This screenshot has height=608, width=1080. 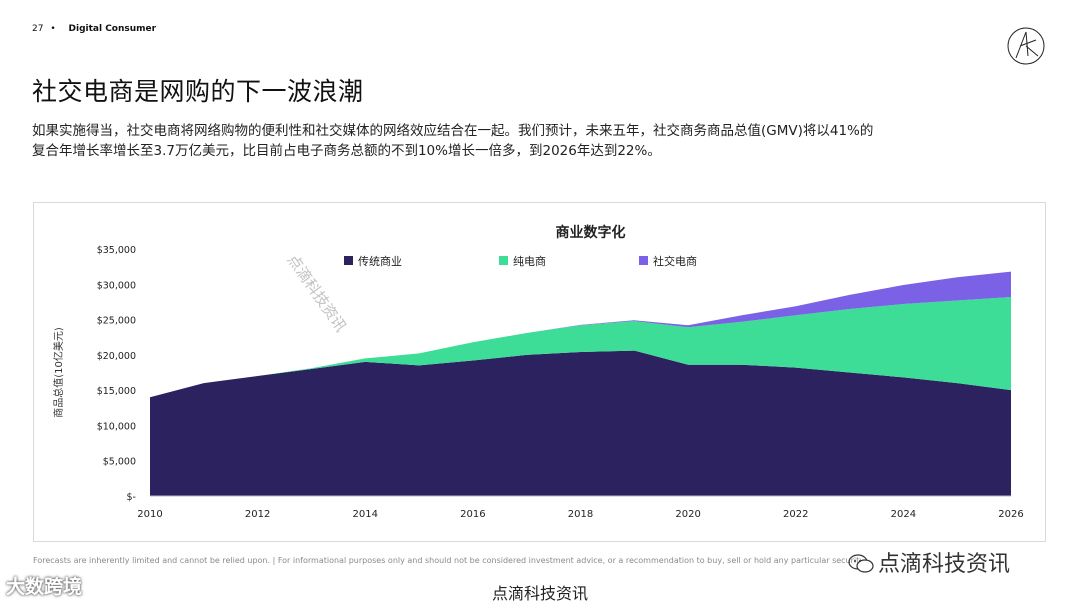 I want to click on y-tick-label: $-, so click(x=131, y=497).